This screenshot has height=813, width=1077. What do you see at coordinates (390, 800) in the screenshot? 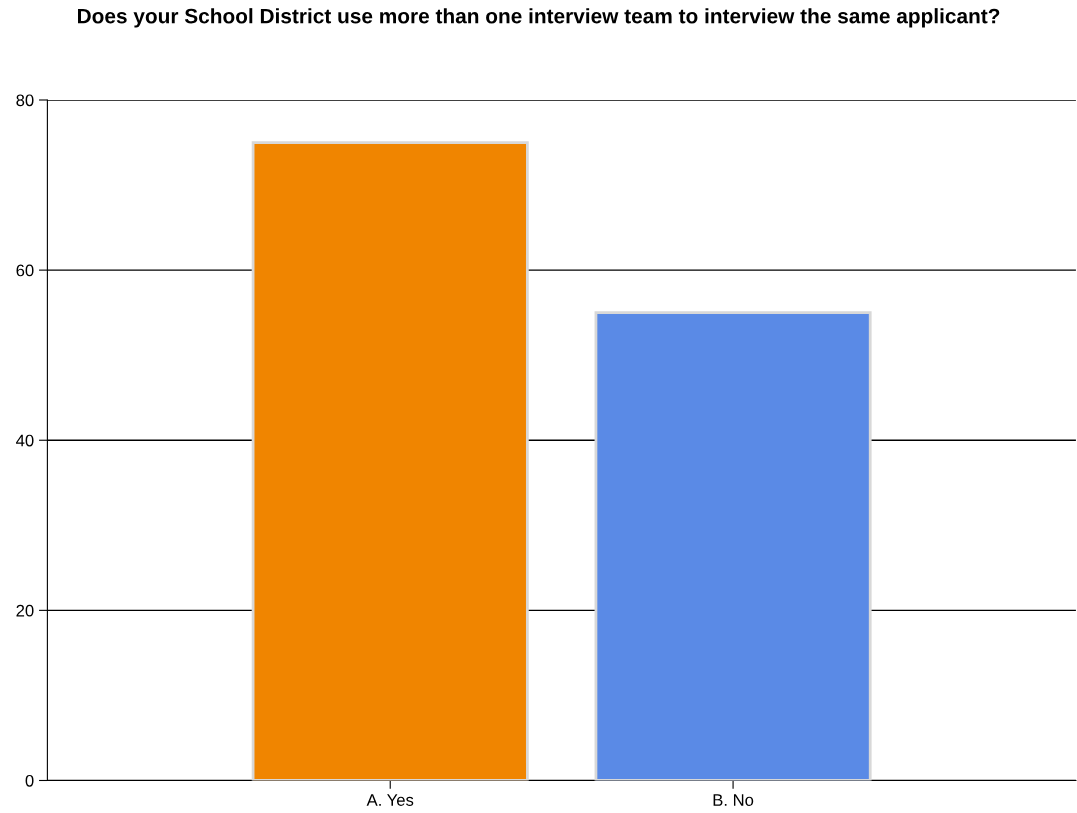
I see `x-tick-label: A. Yes` at bounding box center [390, 800].